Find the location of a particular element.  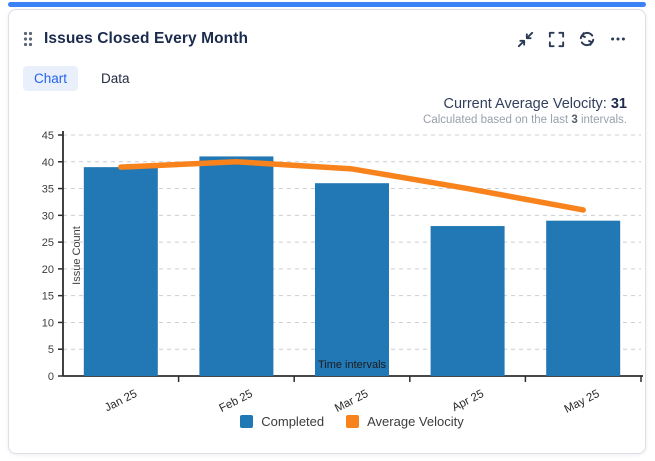

velocity-label: Current Average Velocity: is located at coordinates (527, 104).